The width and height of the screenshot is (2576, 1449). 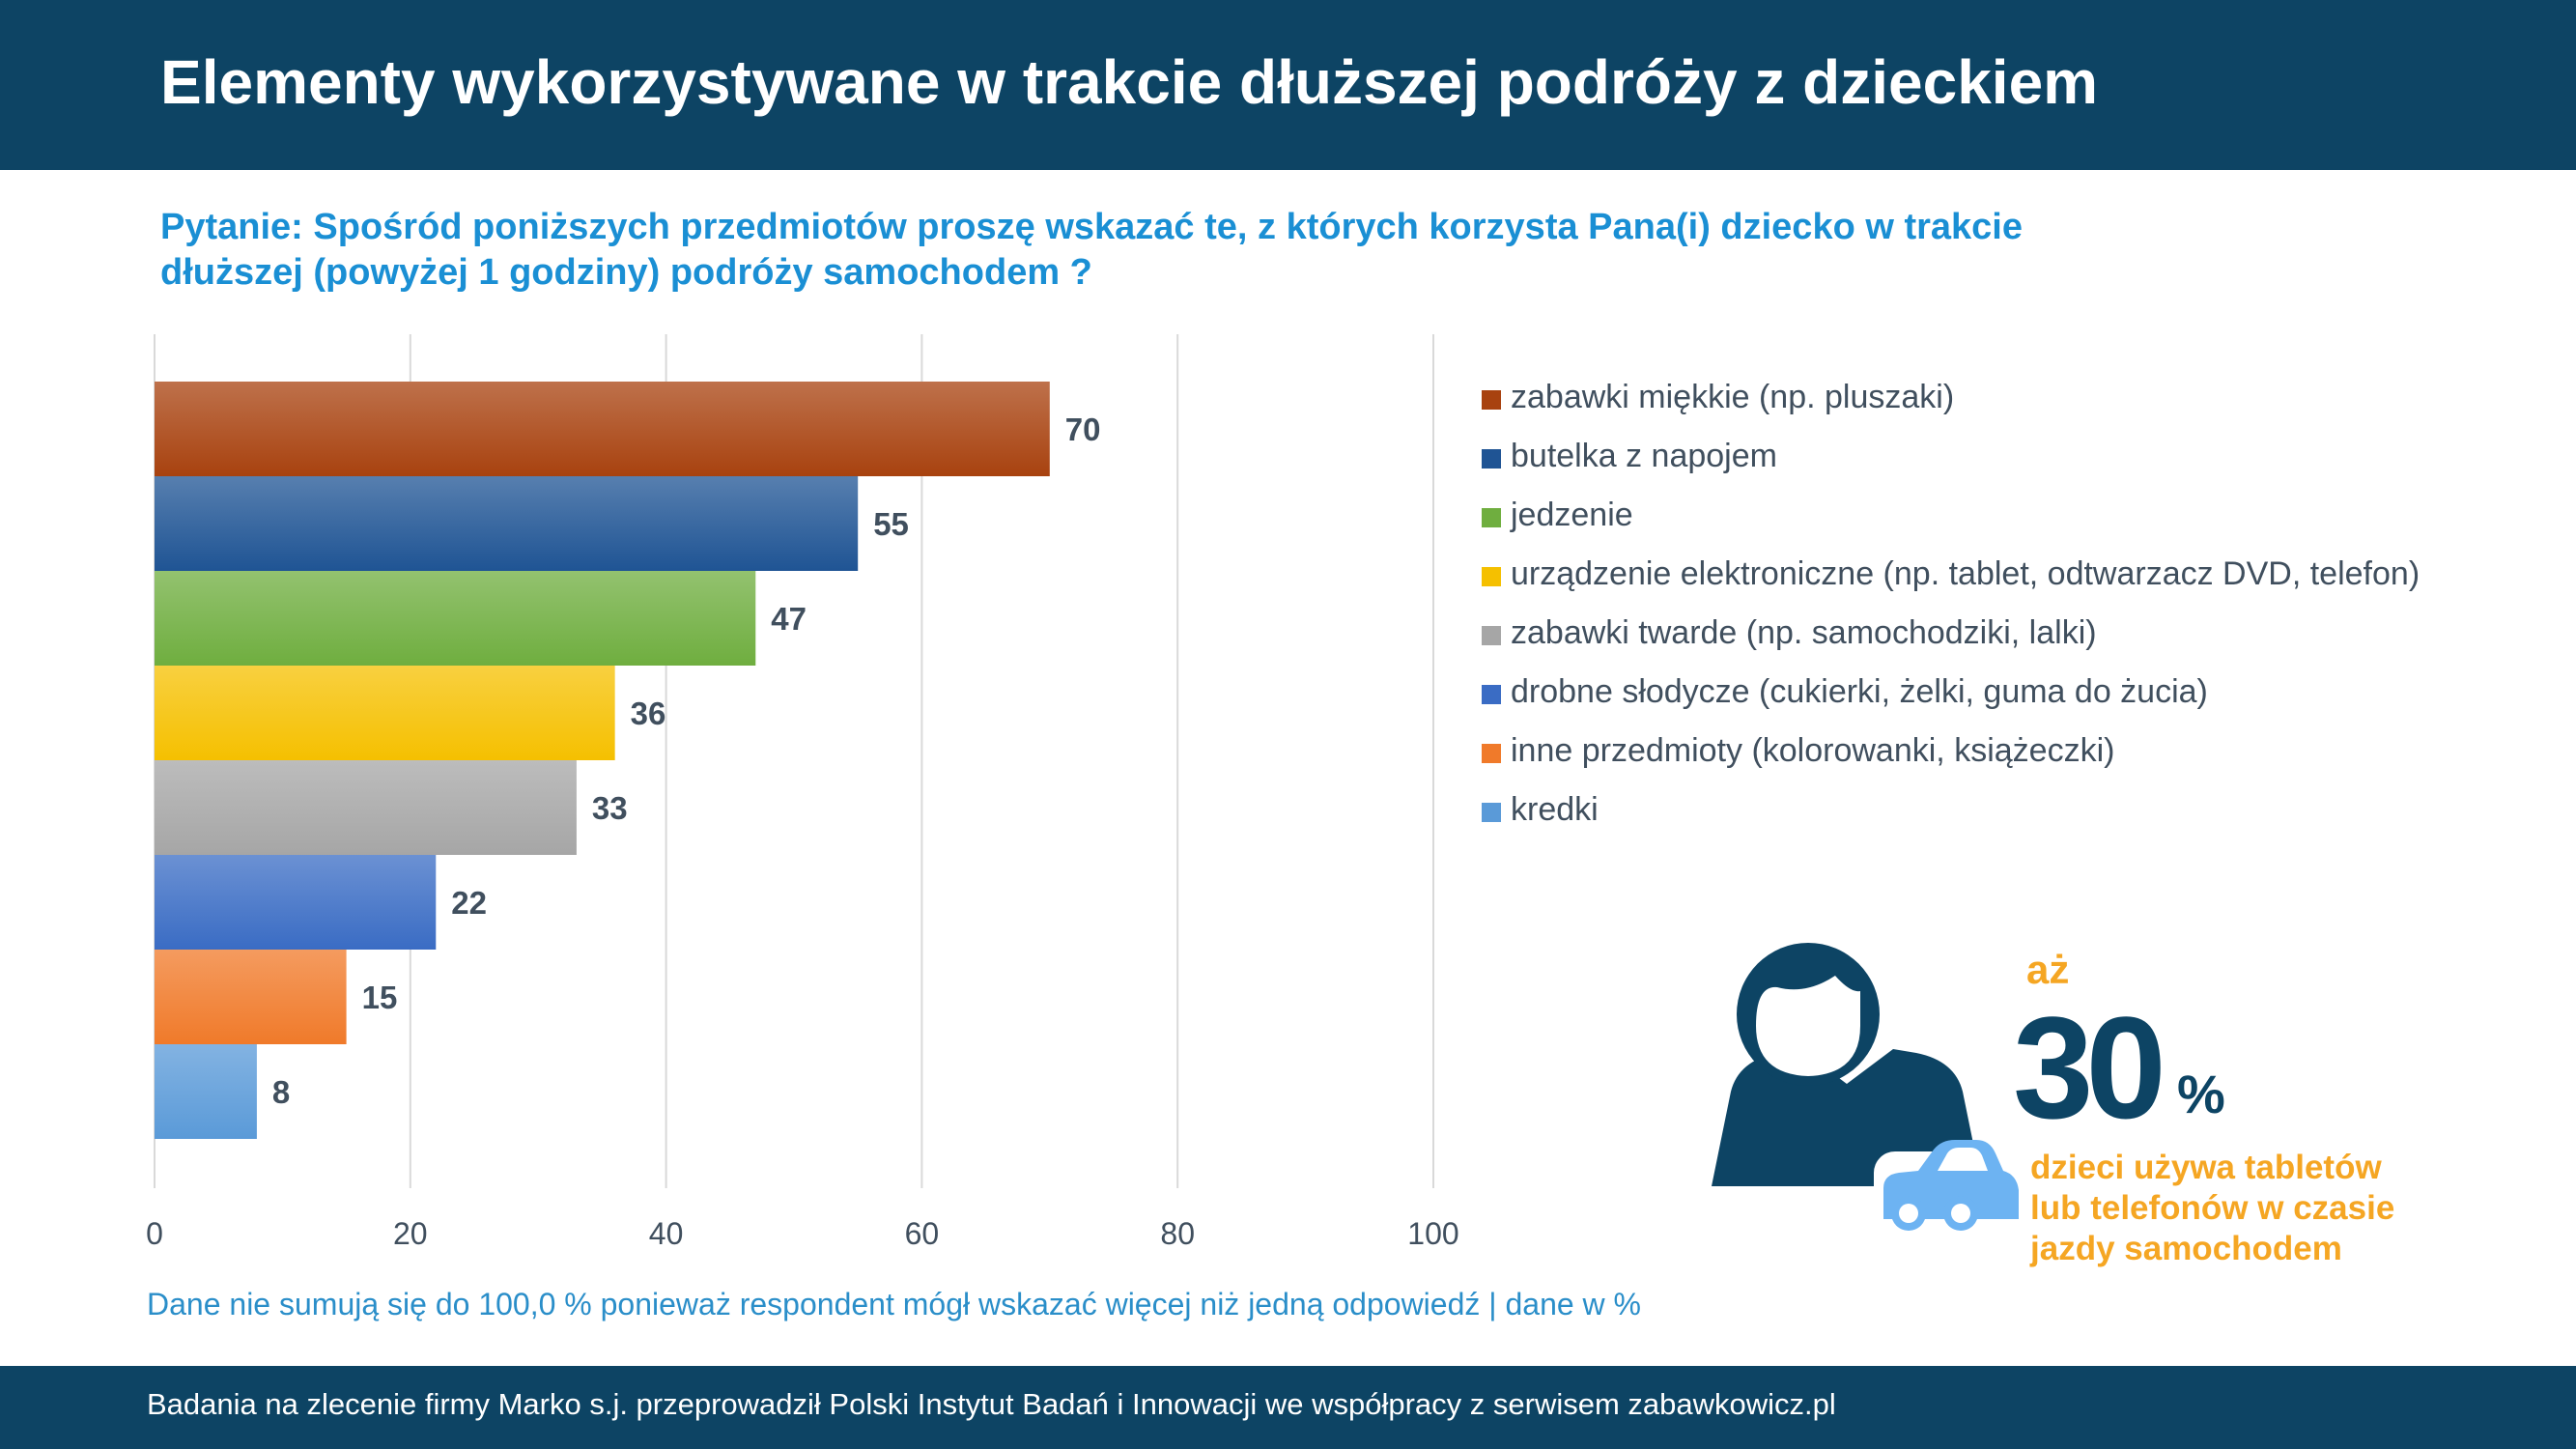 What do you see at coordinates (1177, 1233) in the screenshot?
I see `x-tick-label: 80` at bounding box center [1177, 1233].